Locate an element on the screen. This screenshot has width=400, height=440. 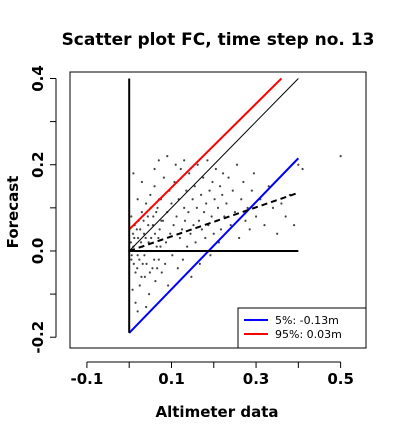
y-tick-label: -0.2 is located at coordinates (38, 337).